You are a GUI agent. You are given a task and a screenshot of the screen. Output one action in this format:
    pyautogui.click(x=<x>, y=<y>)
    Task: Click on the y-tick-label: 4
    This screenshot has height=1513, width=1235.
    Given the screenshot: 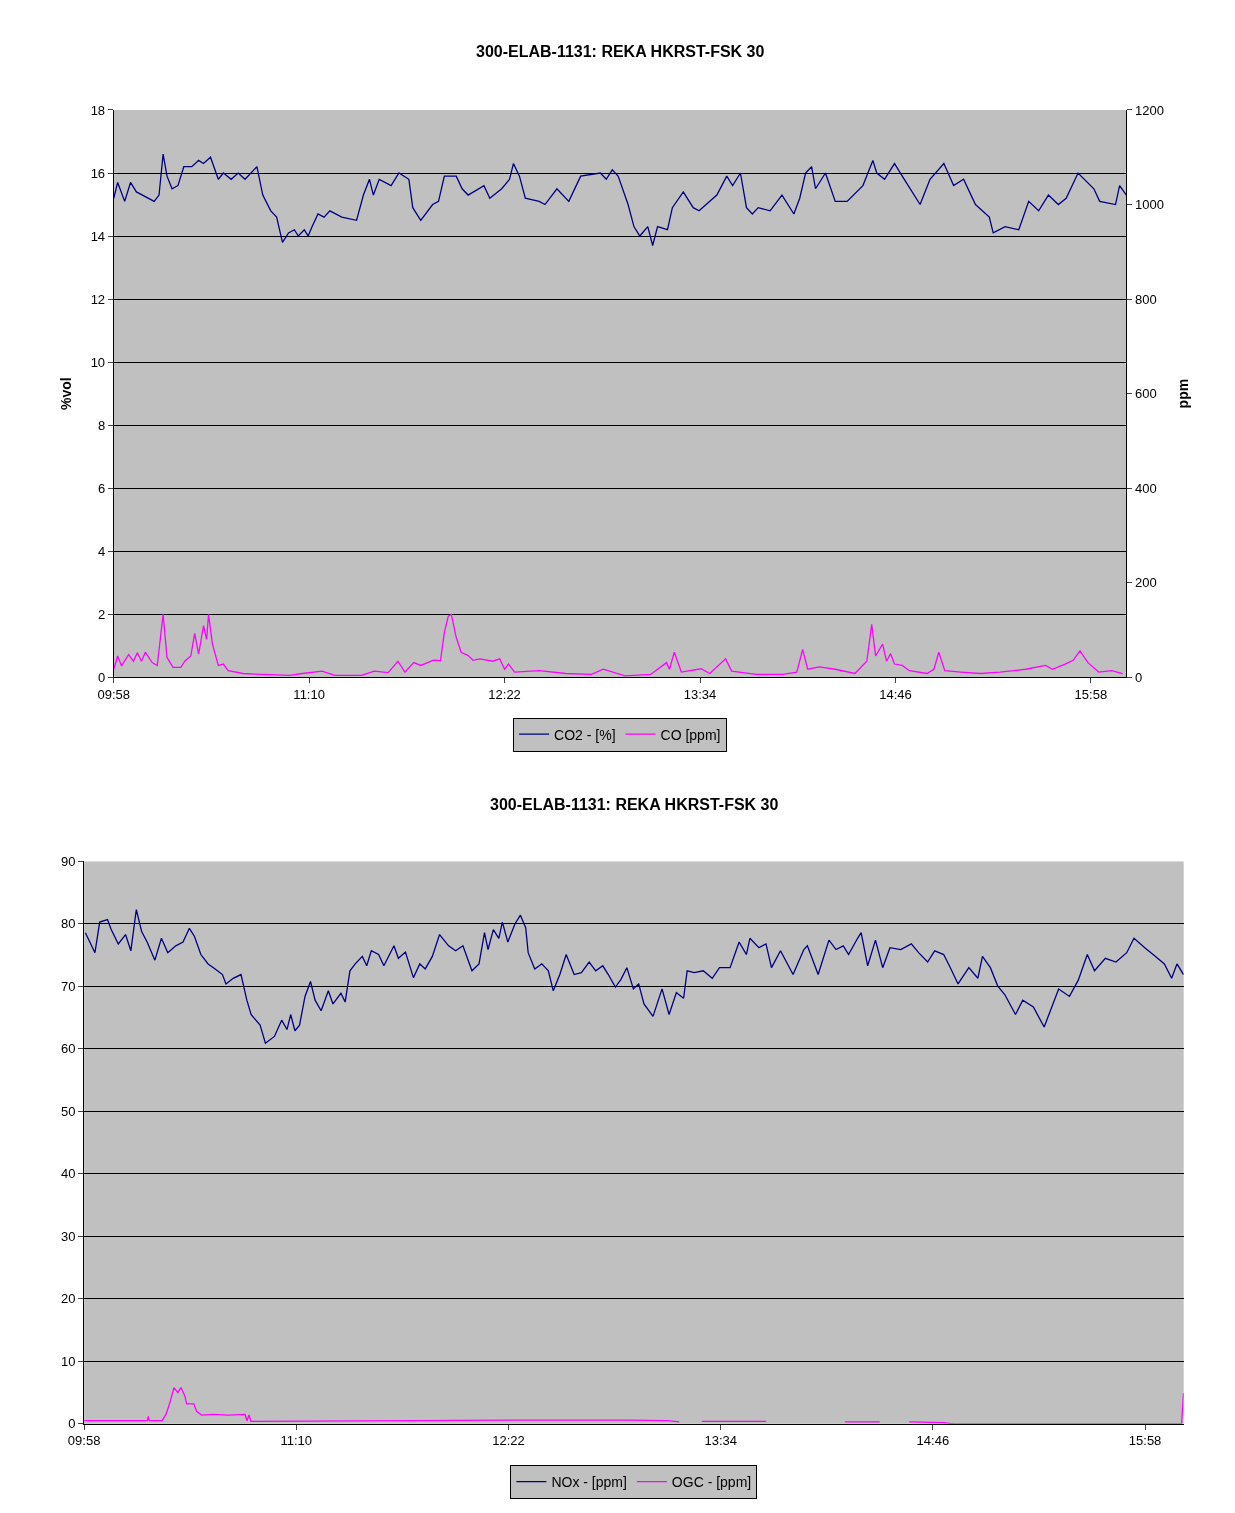 What is the action you would take?
    pyautogui.click(x=101, y=551)
    